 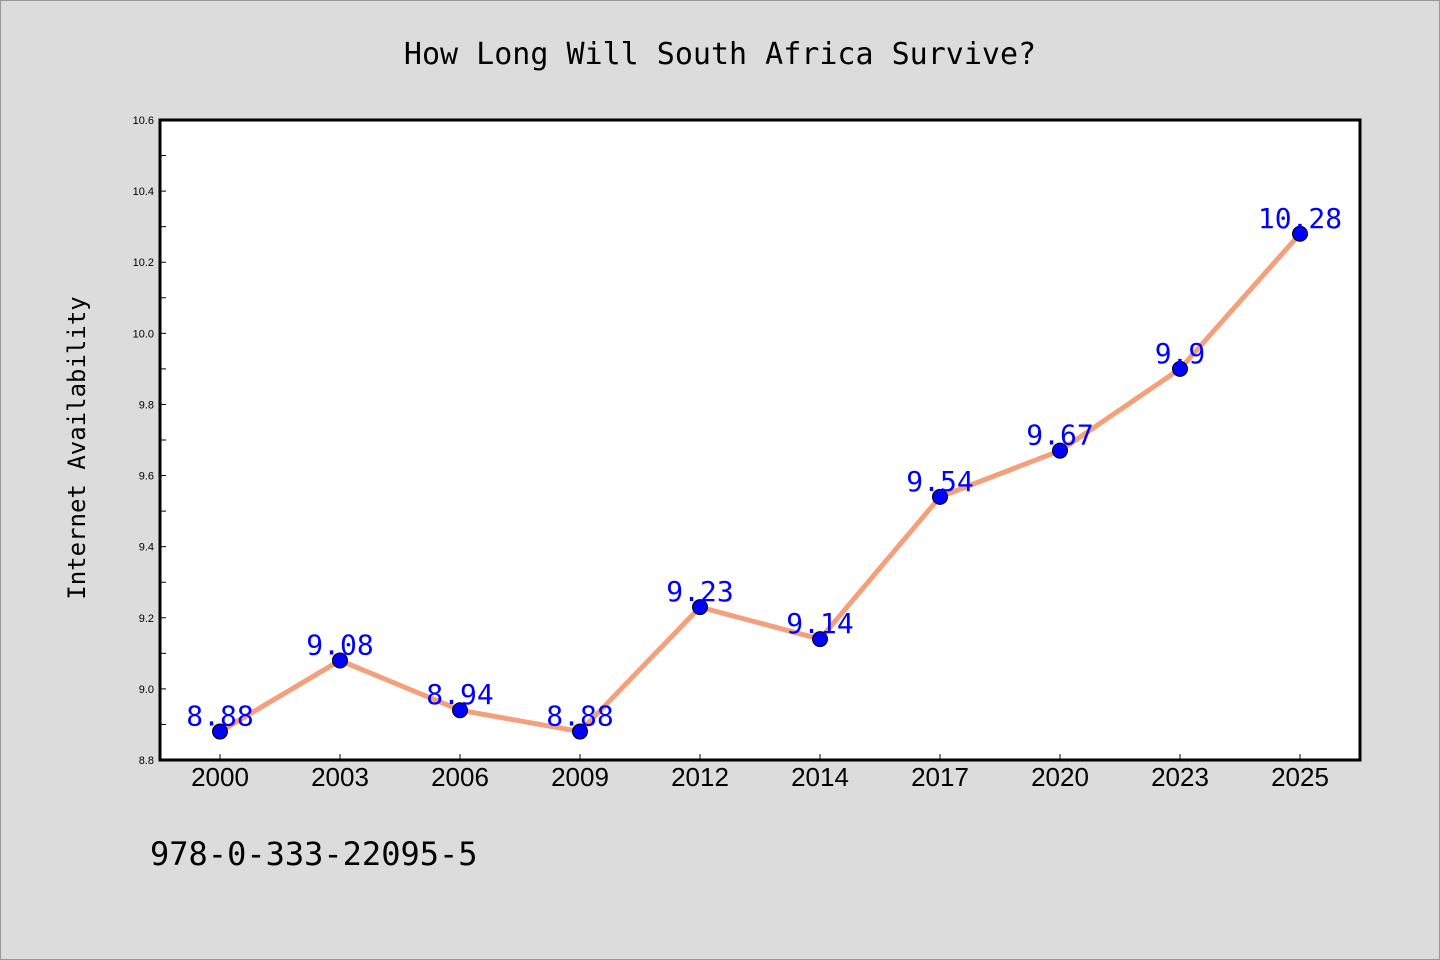 I want to click on x-tick-label: 2025, so click(x=1300, y=777).